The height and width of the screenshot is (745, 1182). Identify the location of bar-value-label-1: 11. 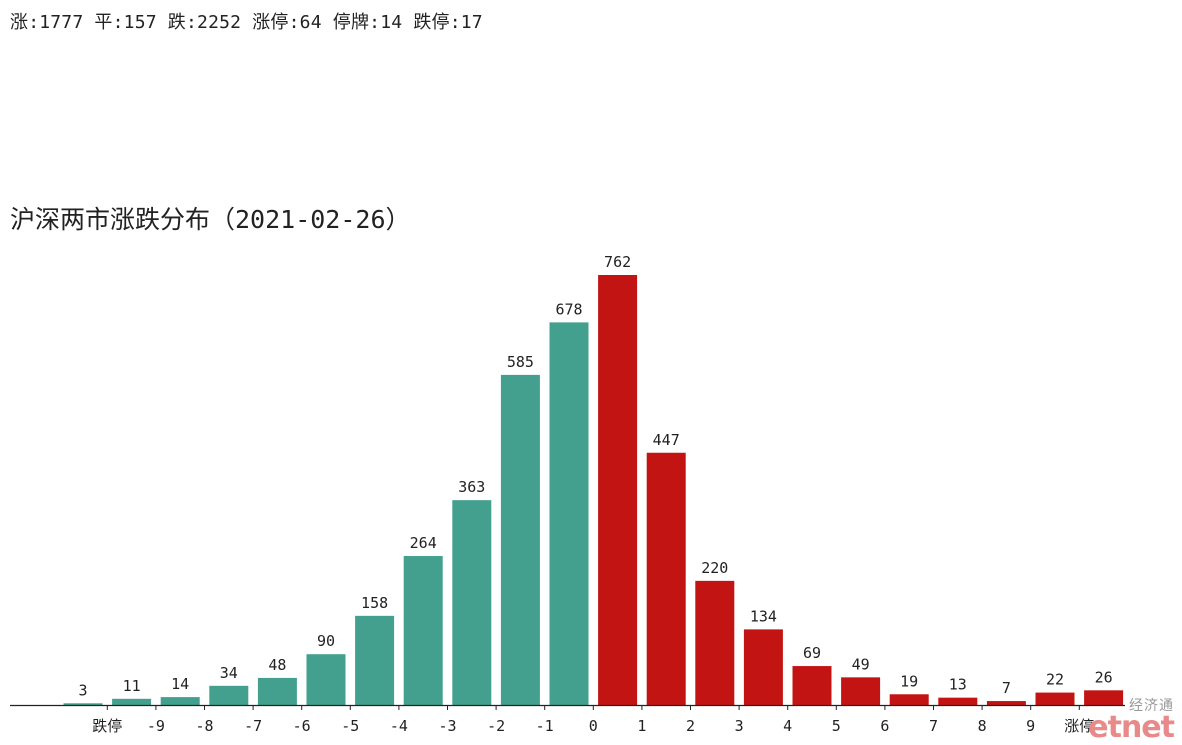
(132, 686).